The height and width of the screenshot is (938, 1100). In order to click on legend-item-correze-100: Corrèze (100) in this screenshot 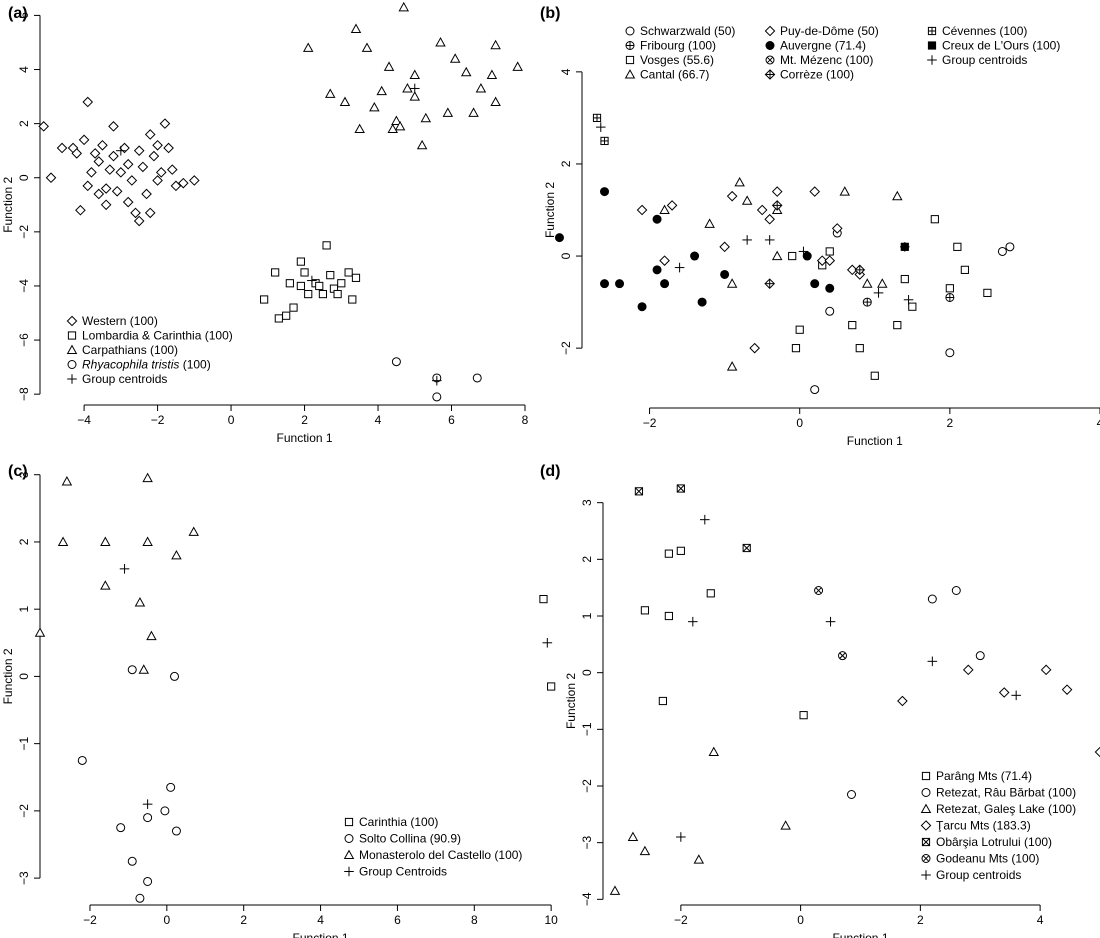, I will do `click(809, 75)`.